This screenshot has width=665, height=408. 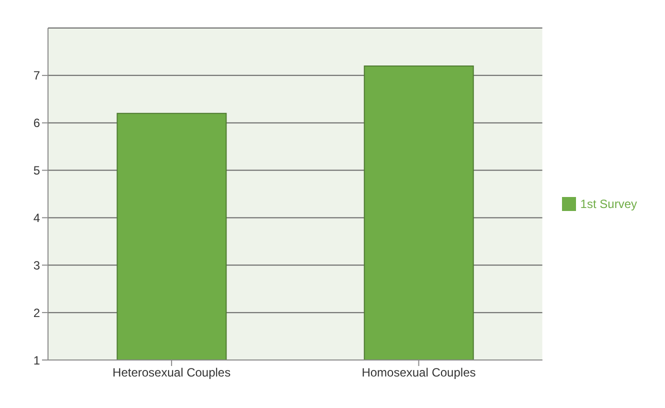 I want to click on y-tick-label: 5, so click(x=36, y=171).